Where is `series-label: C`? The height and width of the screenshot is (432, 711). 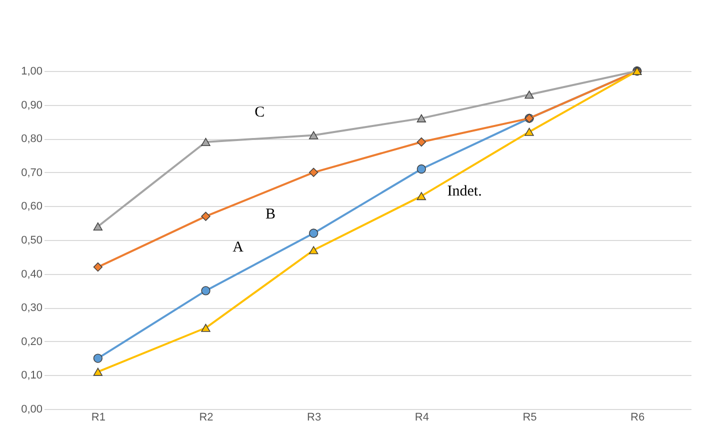
series-label: C is located at coordinates (259, 112).